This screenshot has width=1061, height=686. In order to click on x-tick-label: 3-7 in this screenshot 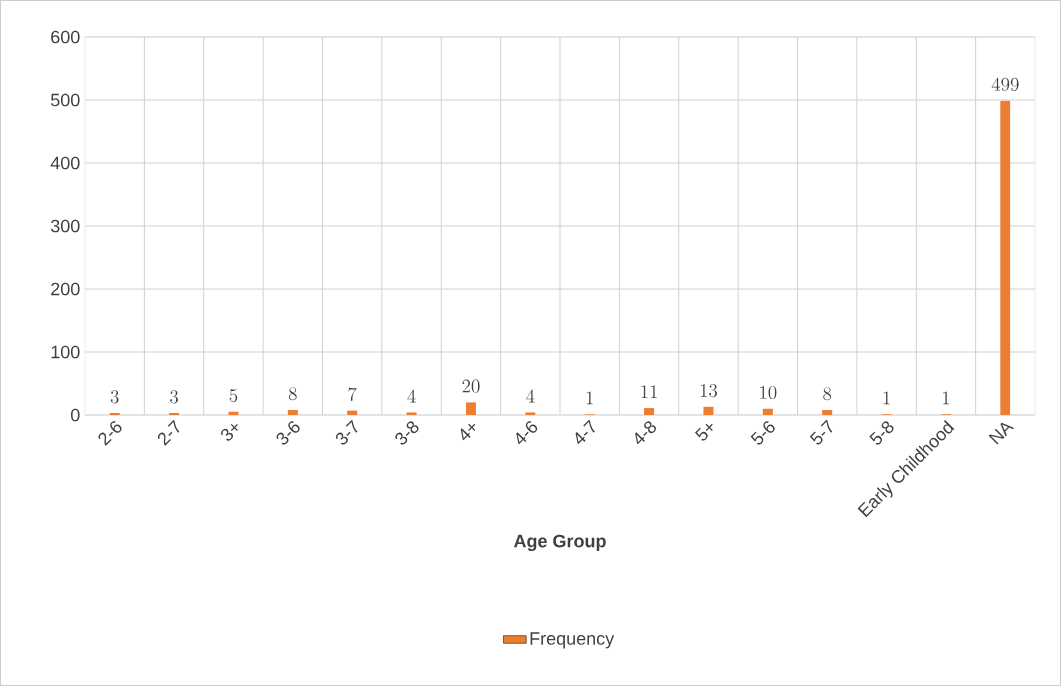, I will do `click(346, 432)`.